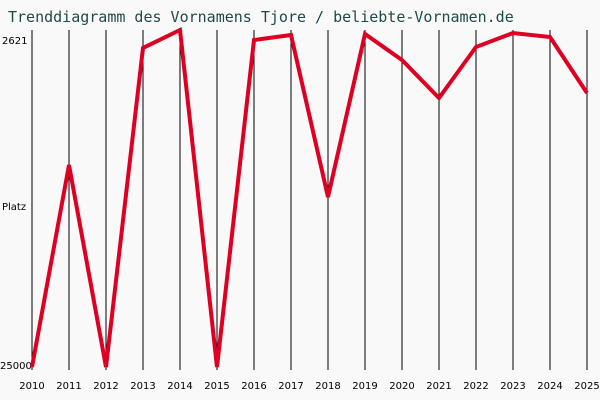  What do you see at coordinates (587, 386) in the screenshot?
I see `x-label-2025: 2025` at bounding box center [587, 386].